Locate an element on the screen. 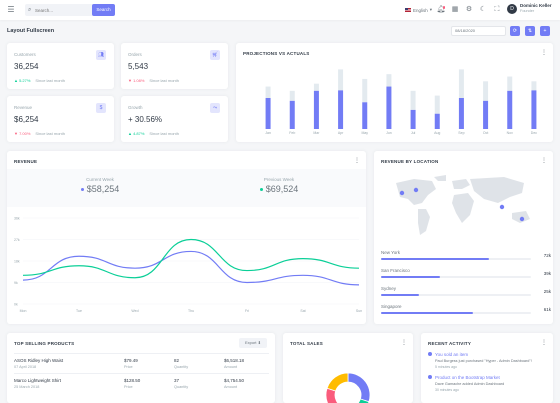 The height and width of the screenshot is (403, 560). location-name: New York is located at coordinates (391, 252).